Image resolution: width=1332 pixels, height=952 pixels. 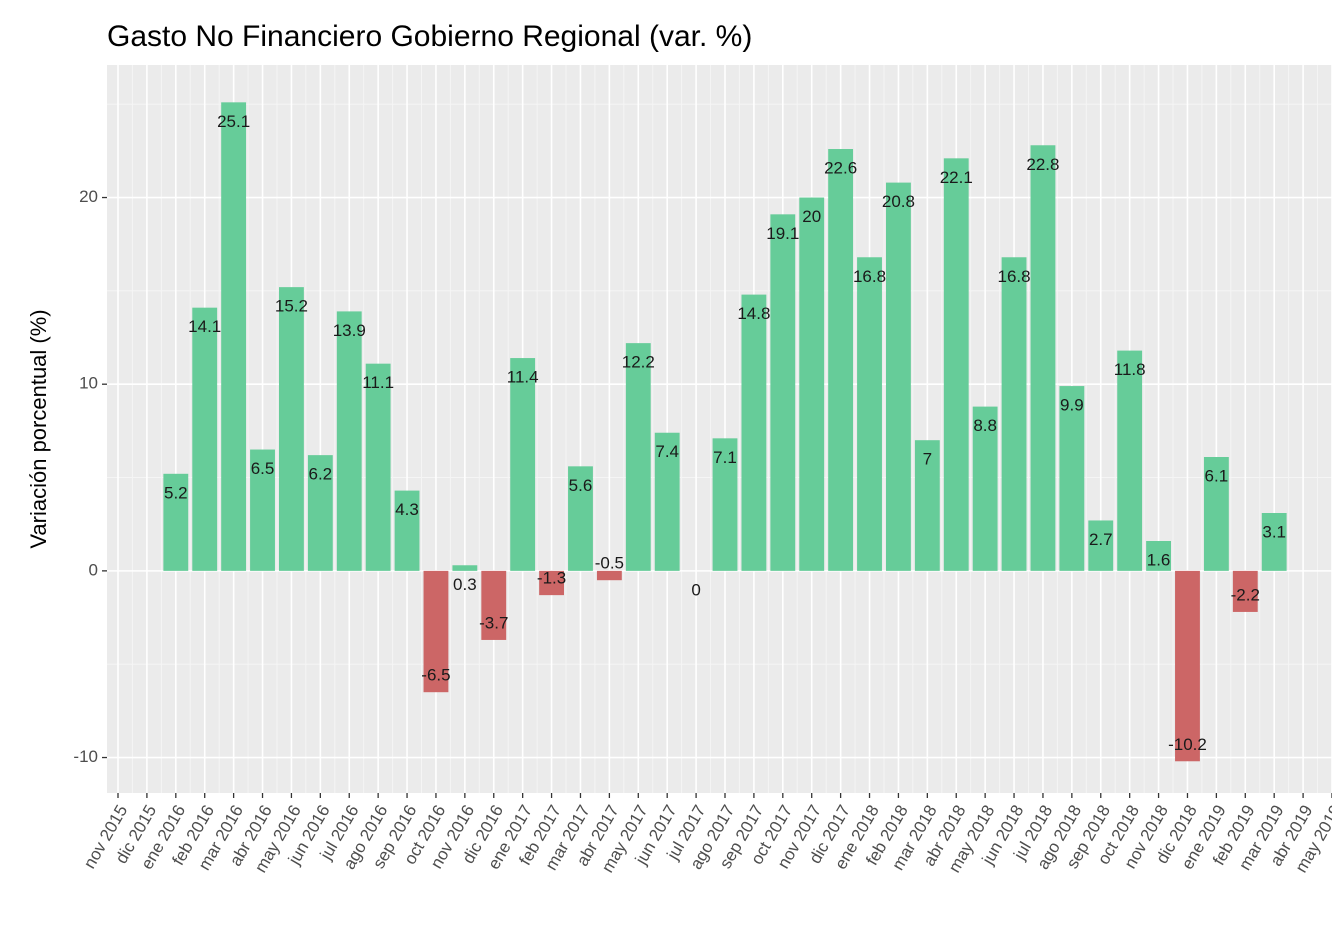 I want to click on data-label: 5.2, so click(x=176, y=492).